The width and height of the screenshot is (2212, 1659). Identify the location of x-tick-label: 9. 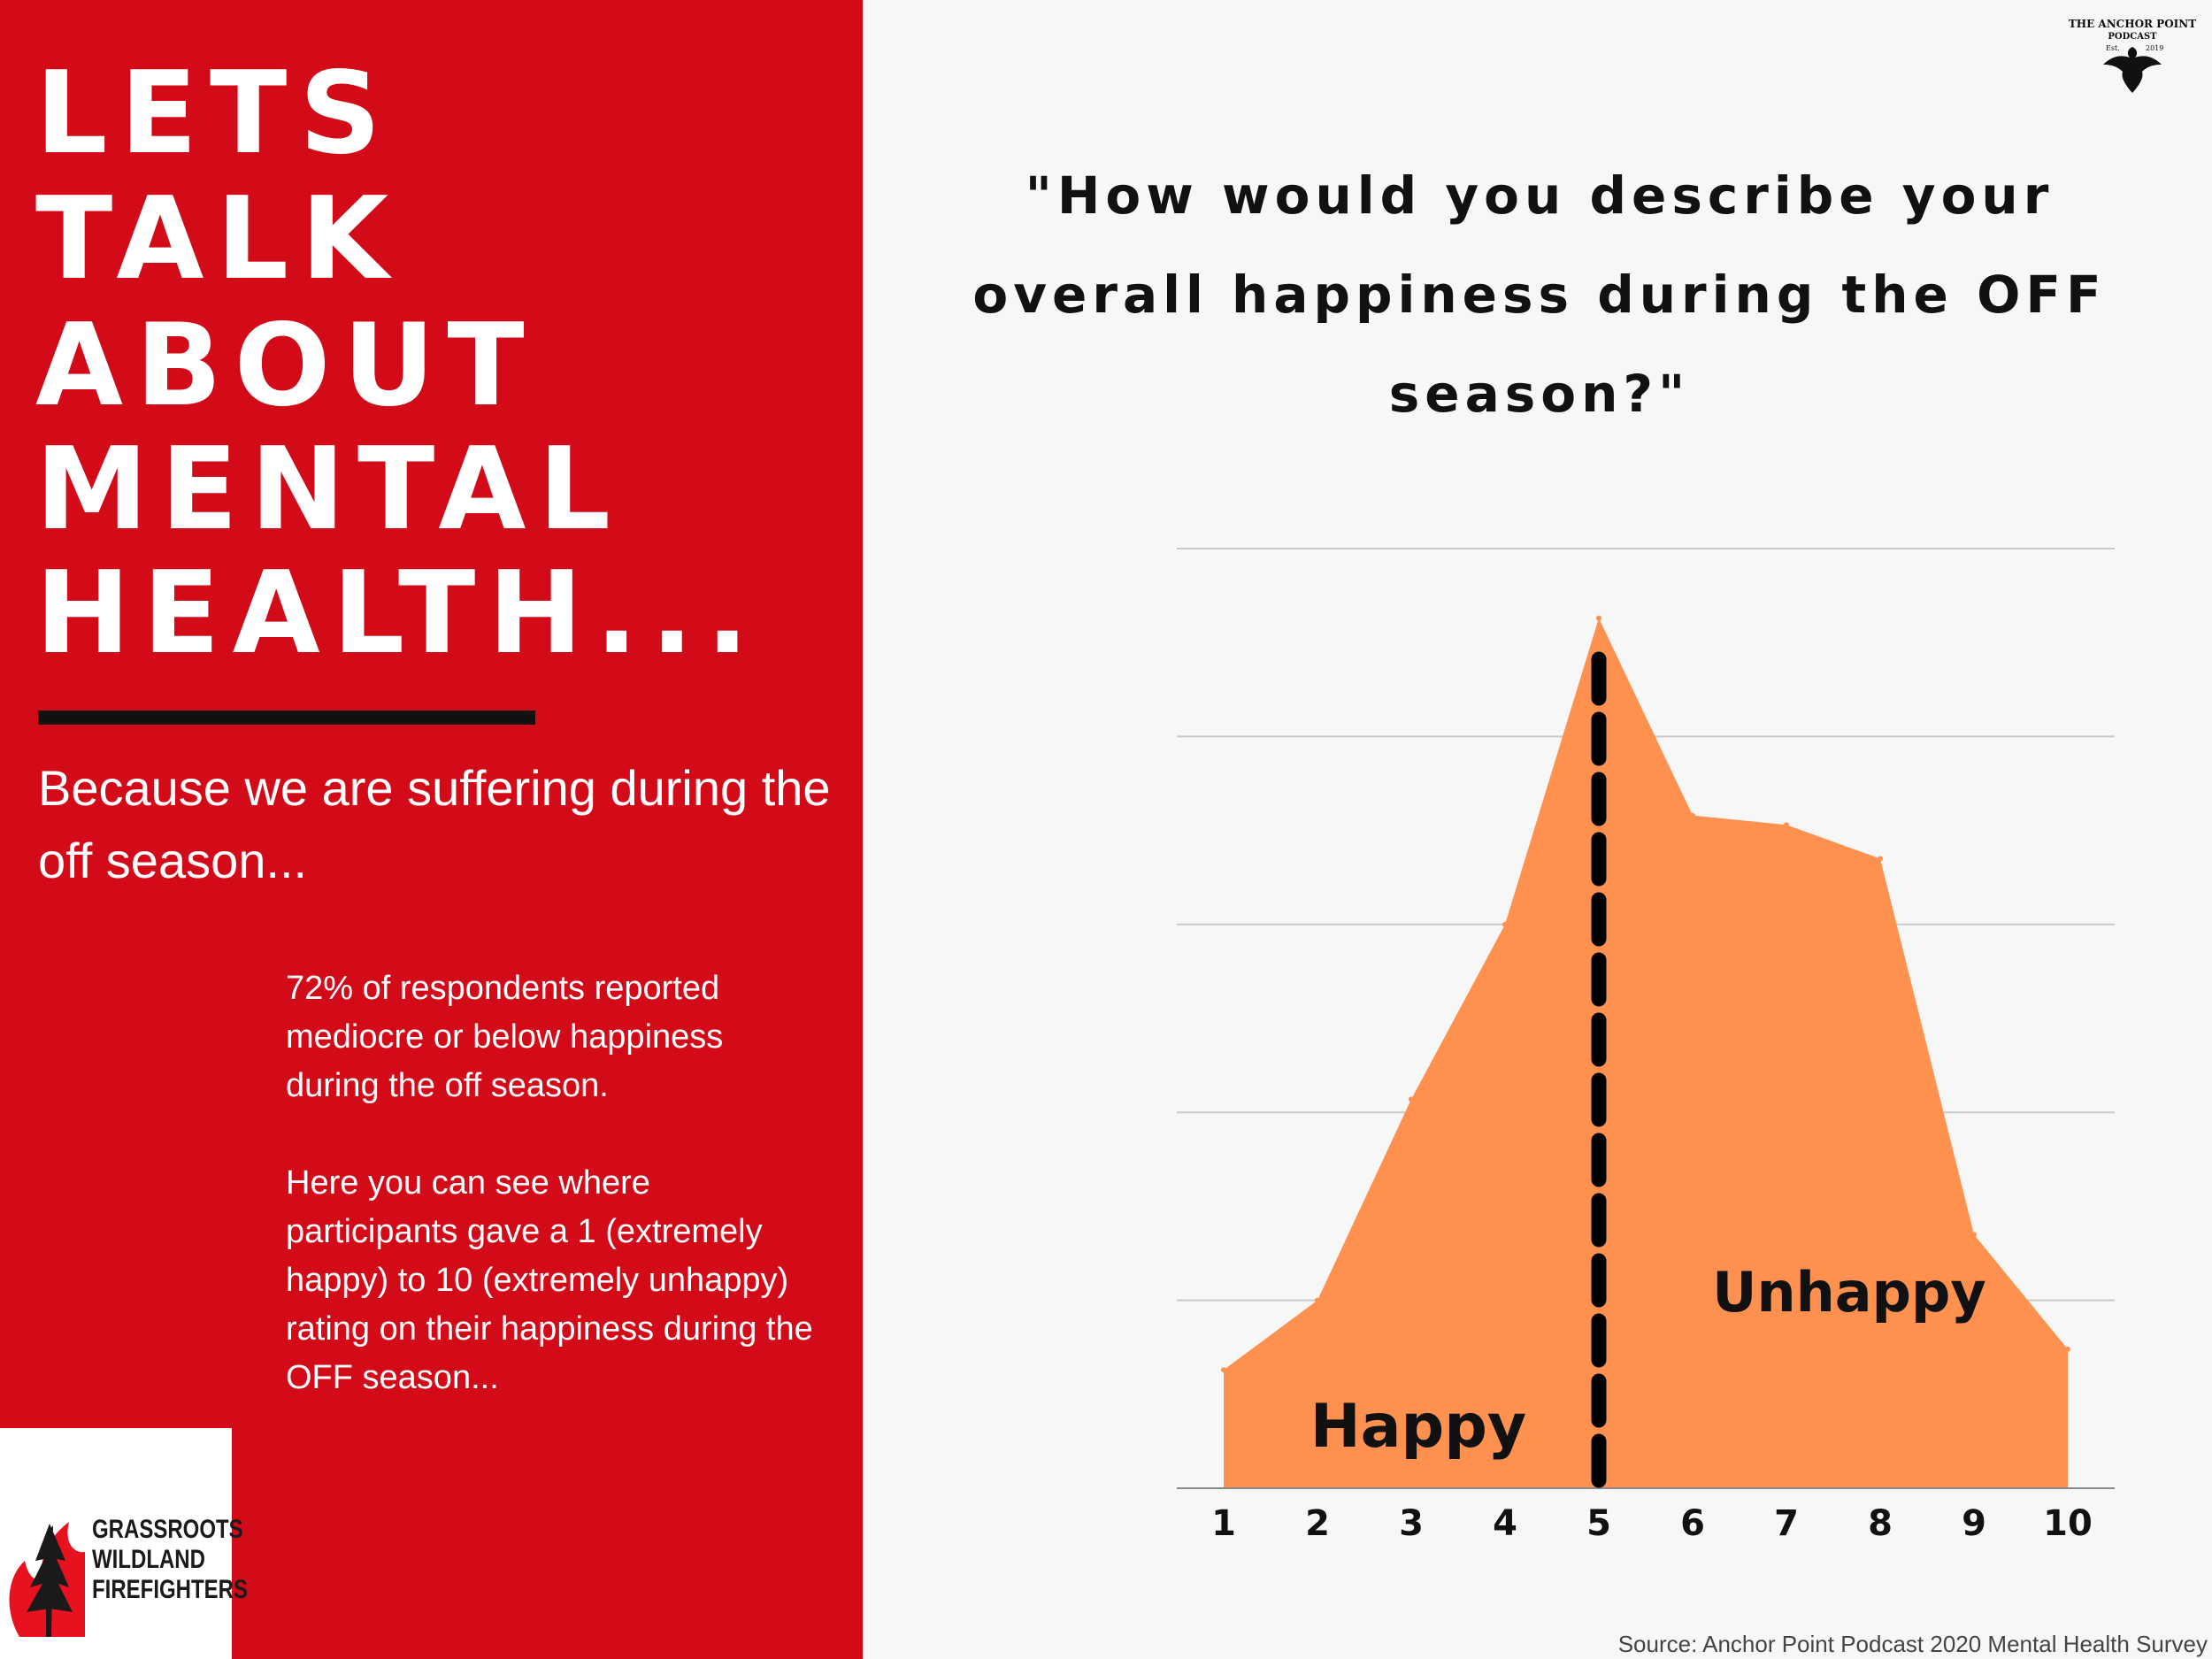
(1974, 1523).